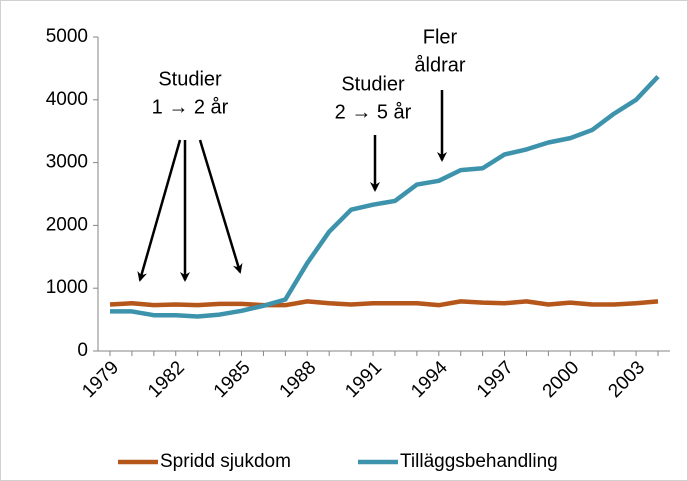  What do you see at coordinates (439, 65) in the screenshot?
I see `annotation: åldrar` at bounding box center [439, 65].